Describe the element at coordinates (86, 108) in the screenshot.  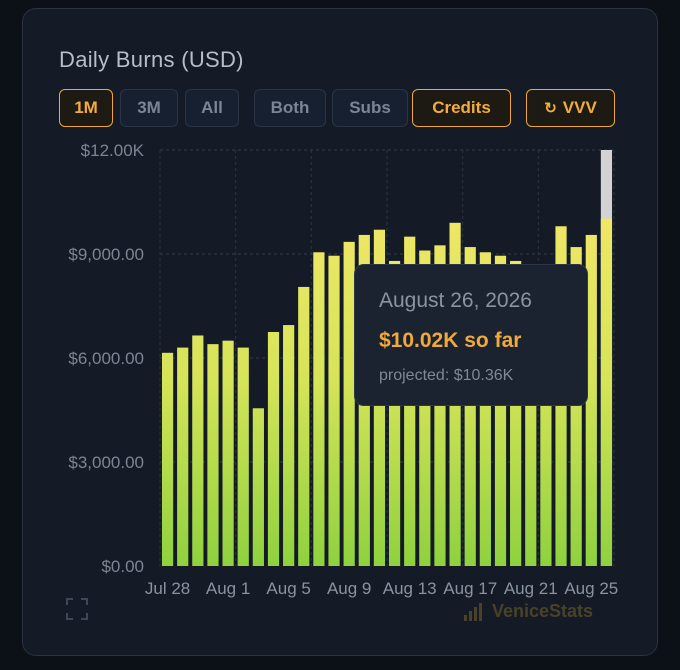
I see `range-1m-button: 1M` at that location.